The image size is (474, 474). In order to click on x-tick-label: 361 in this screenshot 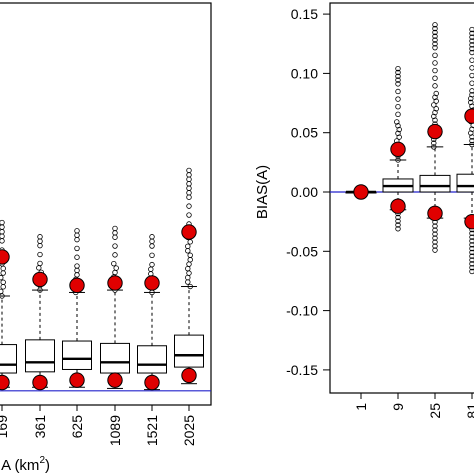, I will do `click(40, 427)`.